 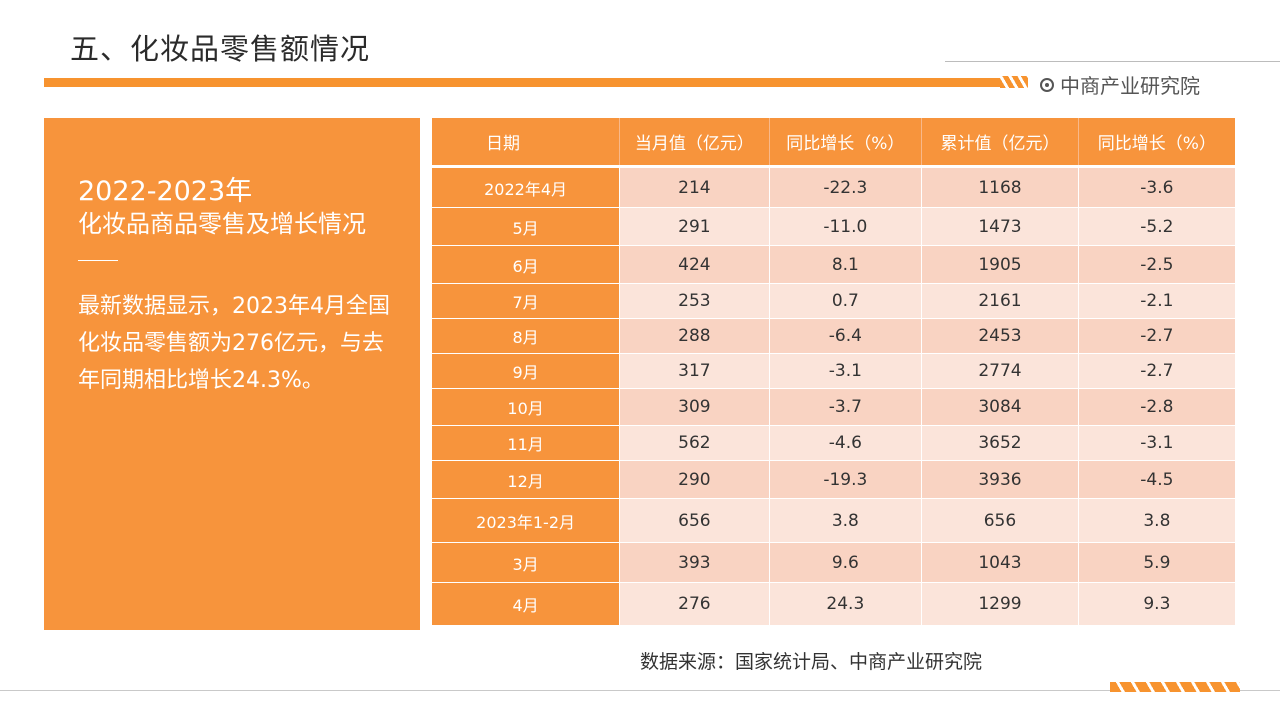 What do you see at coordinates (846, 227) in the screenshot?
I see `cell-monthly-yoy: -11.0` at bounding box center [846, 227].